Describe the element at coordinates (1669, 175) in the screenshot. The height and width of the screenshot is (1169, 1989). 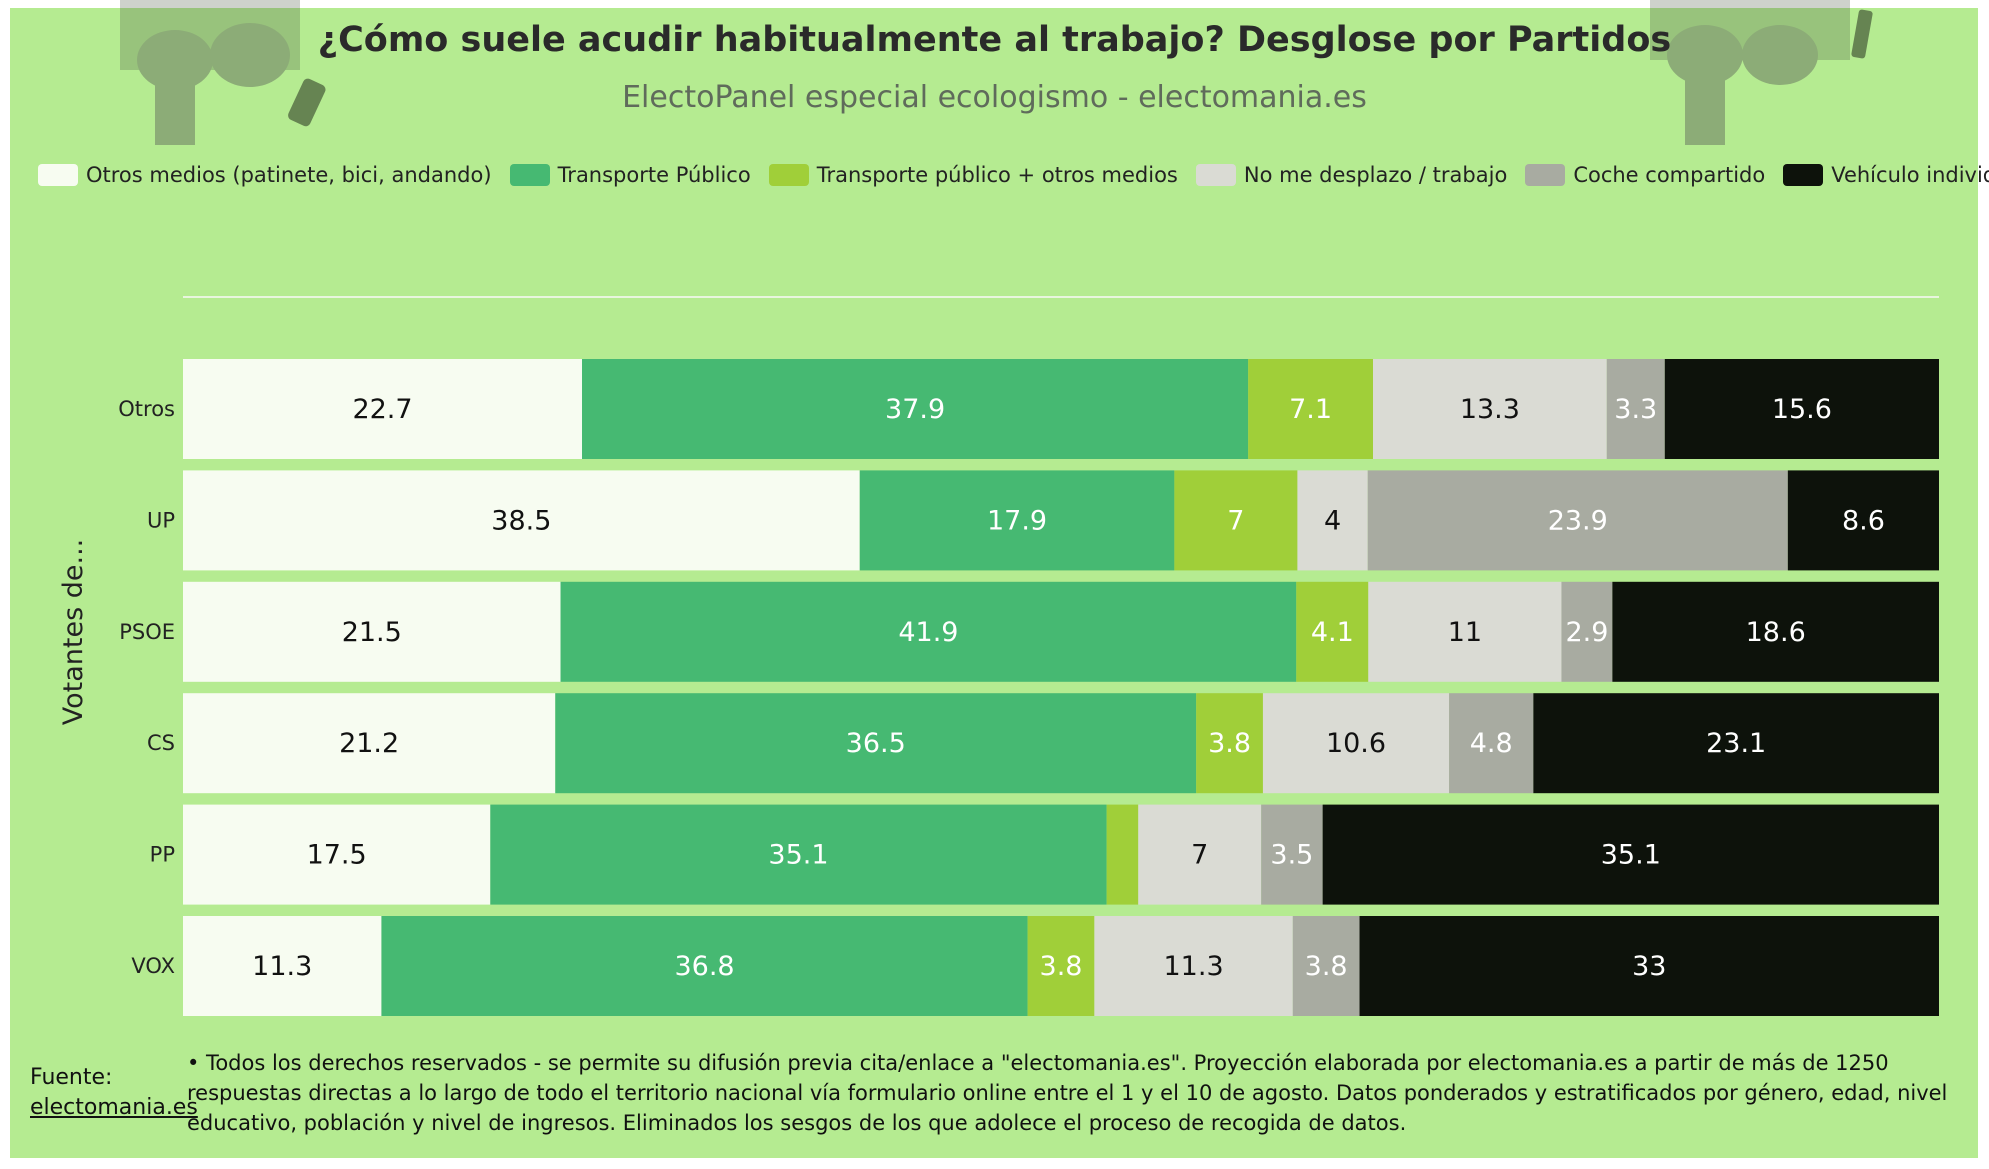
I see `legend-label: Coche compartido` at that location.